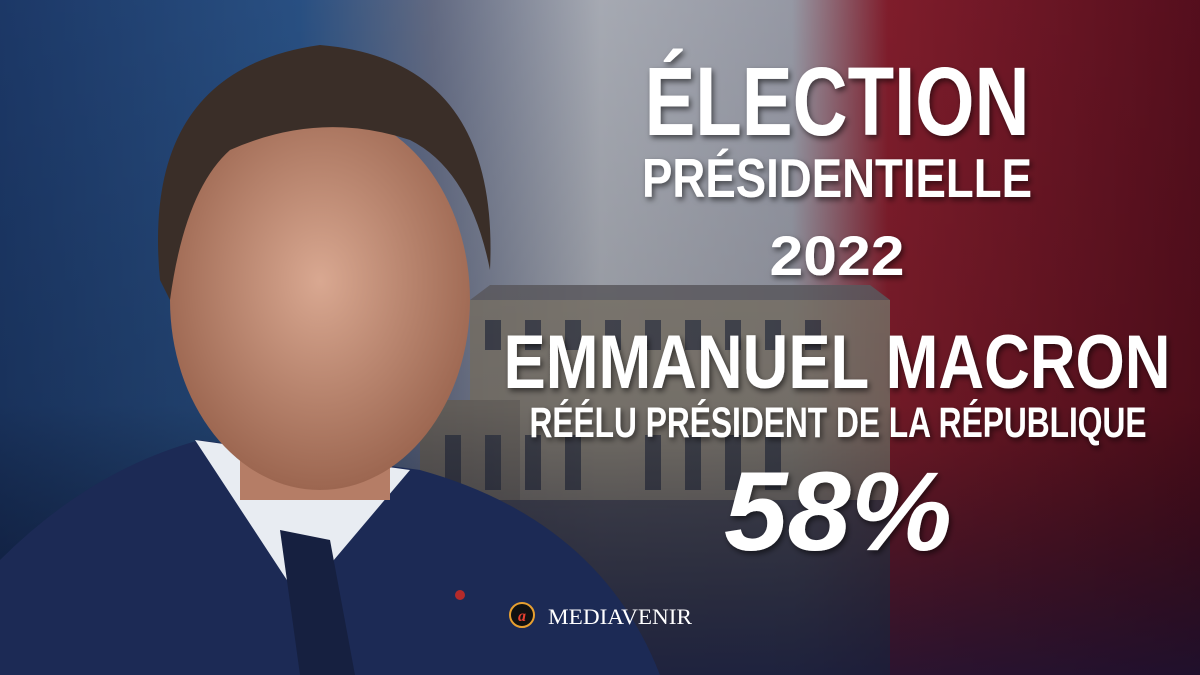  What do you see at coordinates (838, 511) in the screenshot?
I see `result: 58%` at bounding box center [838, 511].